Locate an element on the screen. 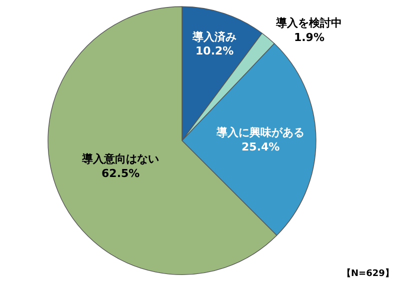 This screenshot has width=400, height=287. text: 【N=629】 is located at coordinates (368, 273).